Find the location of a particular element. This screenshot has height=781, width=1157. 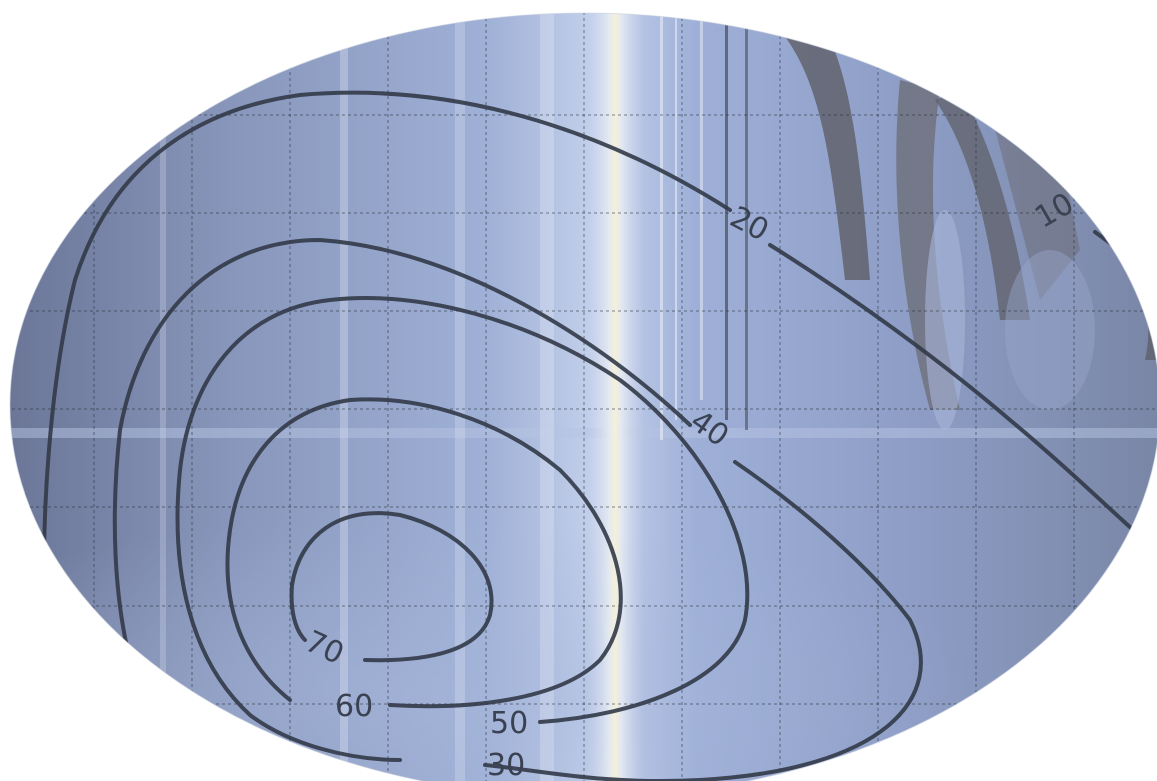

contour-label-60: 60 is located at coordinates (354, 706).